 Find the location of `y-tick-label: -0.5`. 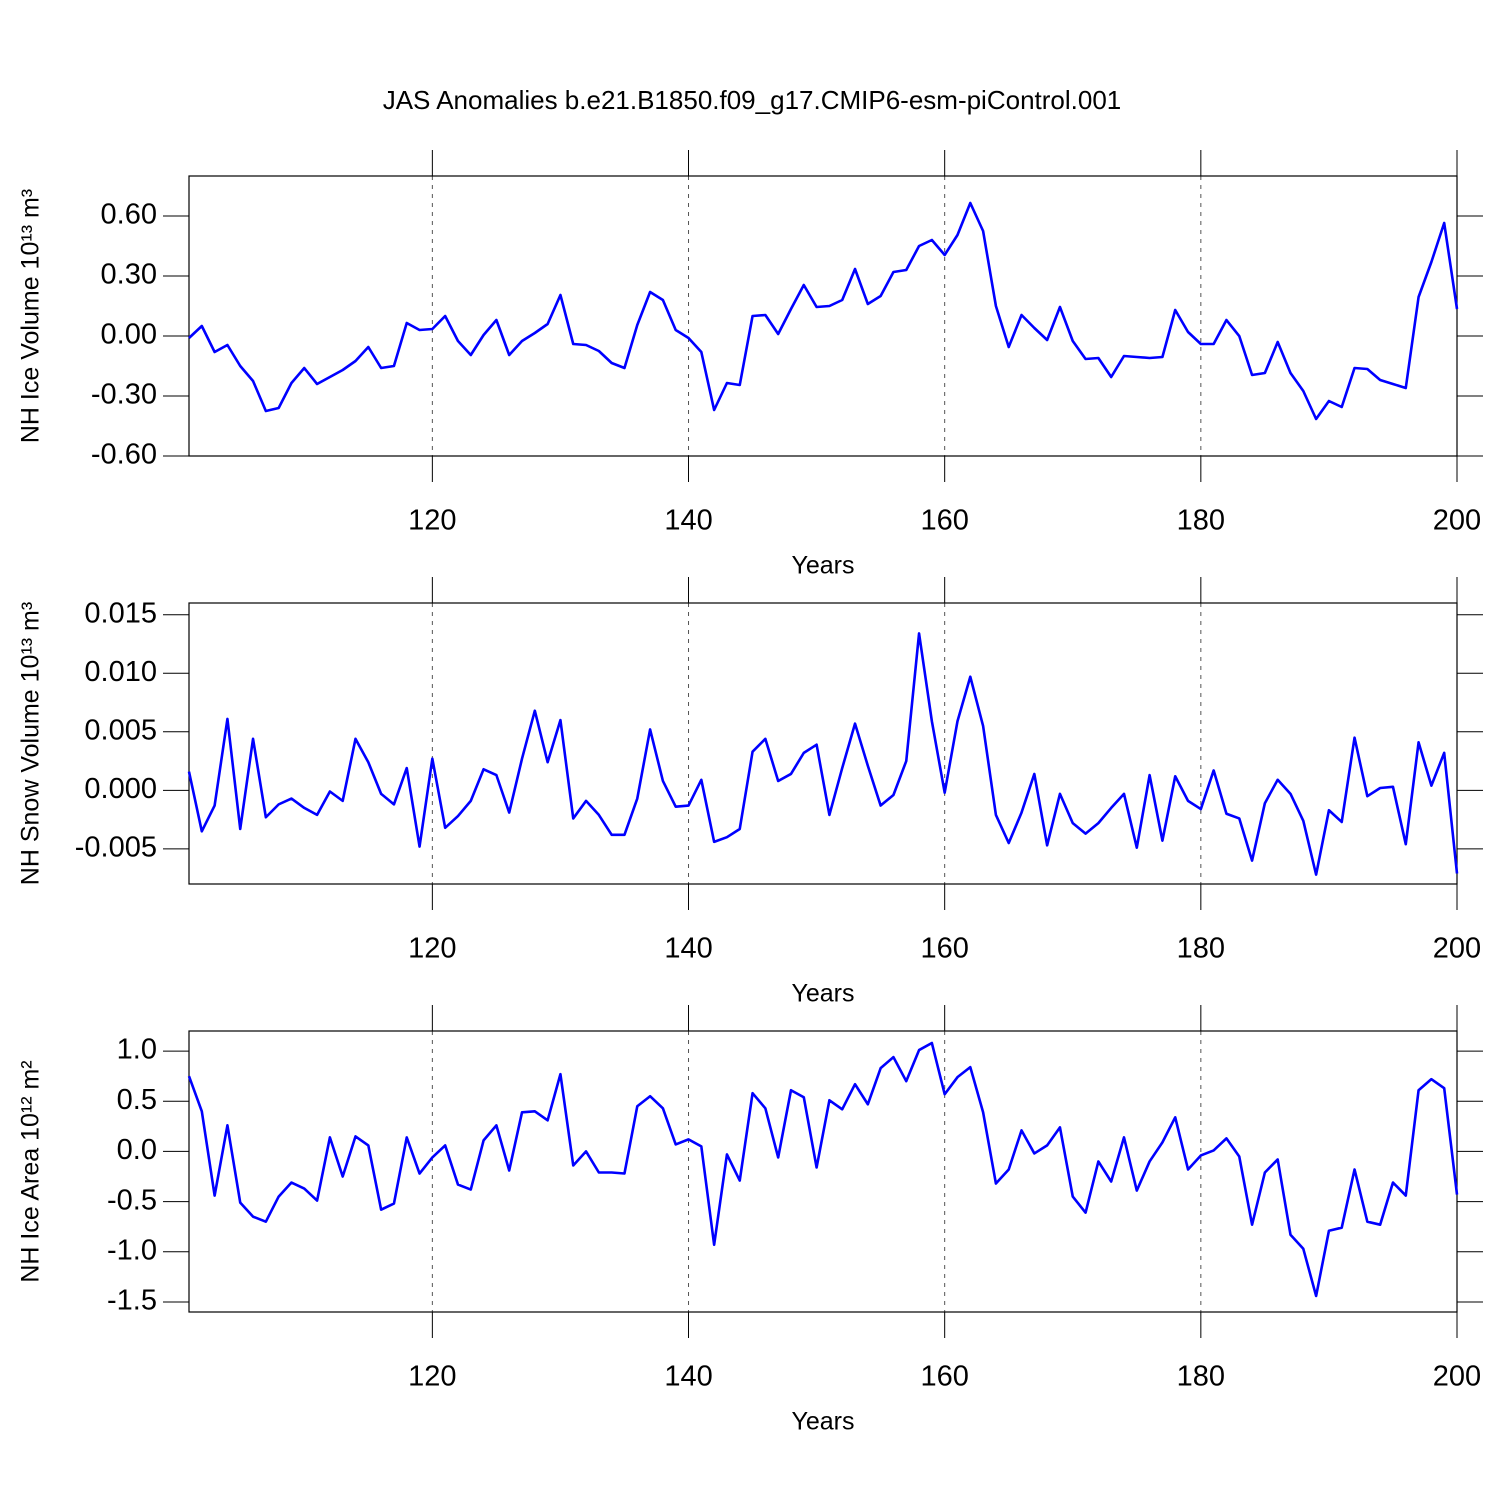

y-tick-label: -0.5 is located at coordinates (132, 1200).